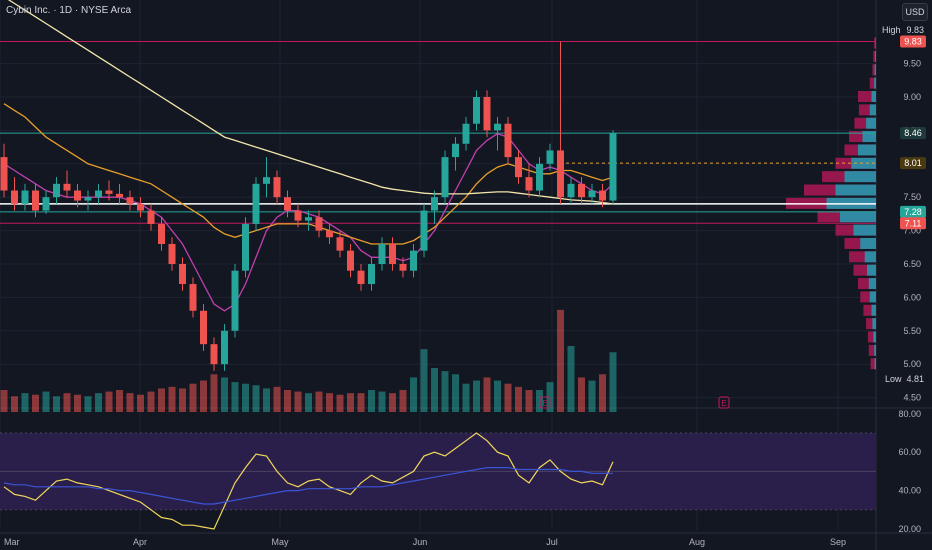 The width and height of the screenshot is (932, 550). I want to click on month-label: Aug, so click(697, 542).